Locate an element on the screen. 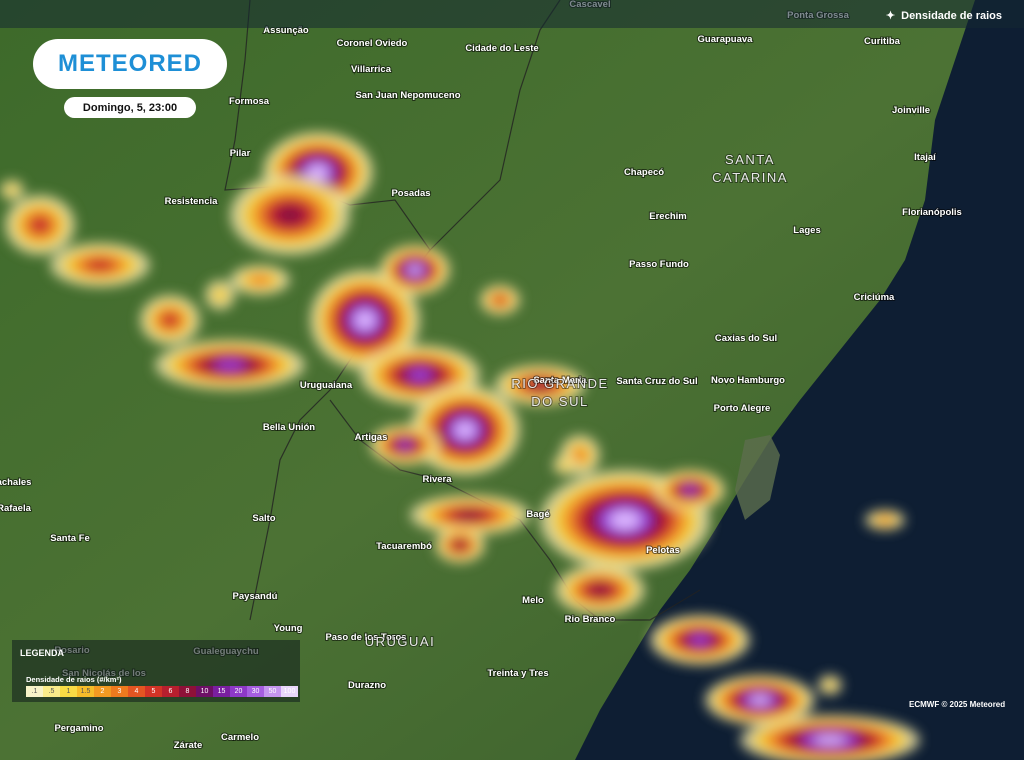 The height and width of the screenshot is (760, 1024). legend-subtitle: Densidade de raios (#/km²) is located at coordinates (74, 679).